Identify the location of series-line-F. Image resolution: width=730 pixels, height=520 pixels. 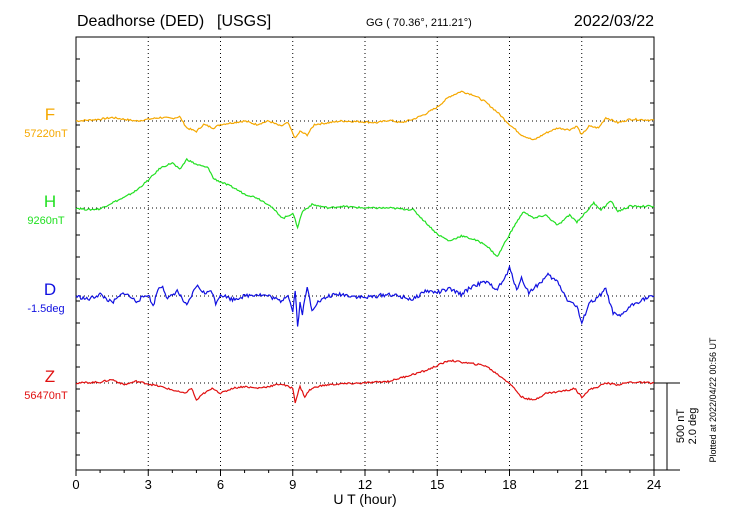
(365, 115).